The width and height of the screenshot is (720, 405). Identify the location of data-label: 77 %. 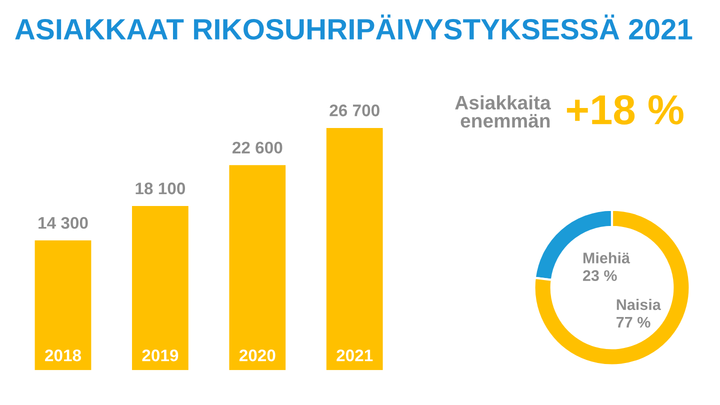
(633, 322).